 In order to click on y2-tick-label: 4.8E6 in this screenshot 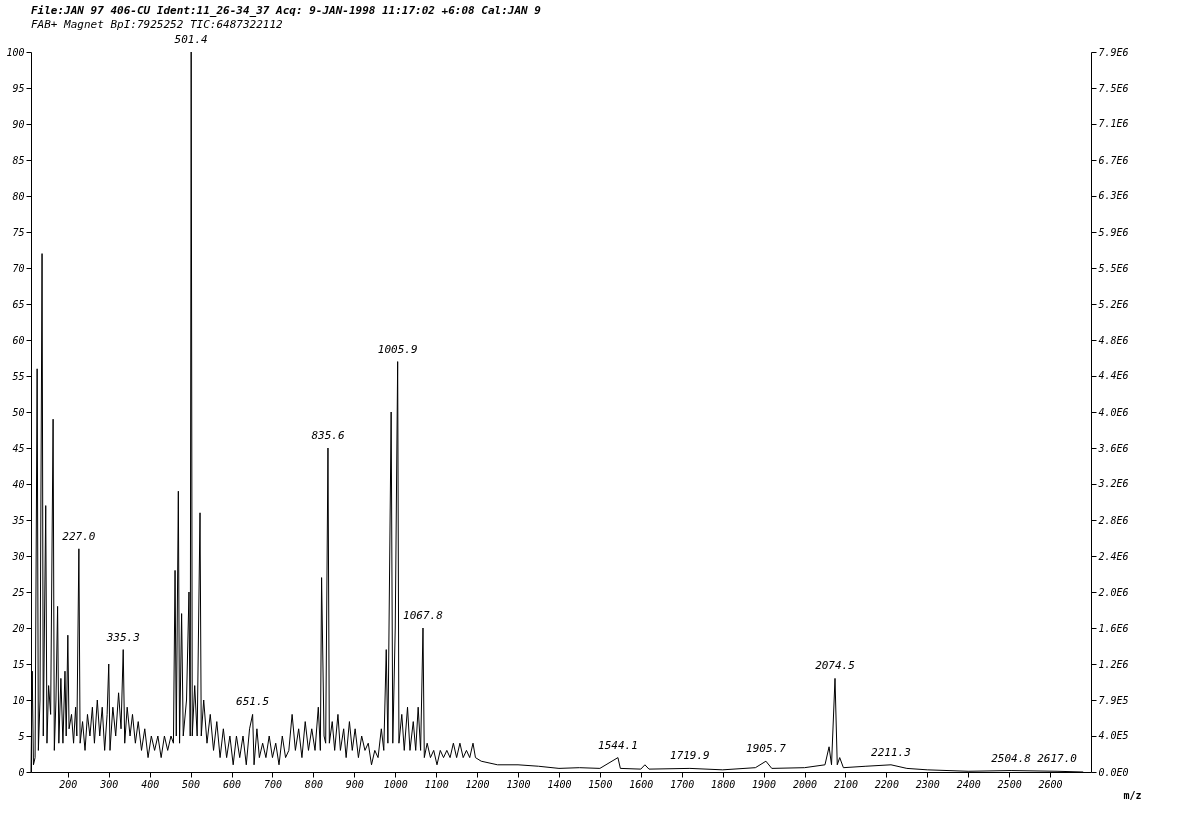, I will do `click(1113, 340)`.